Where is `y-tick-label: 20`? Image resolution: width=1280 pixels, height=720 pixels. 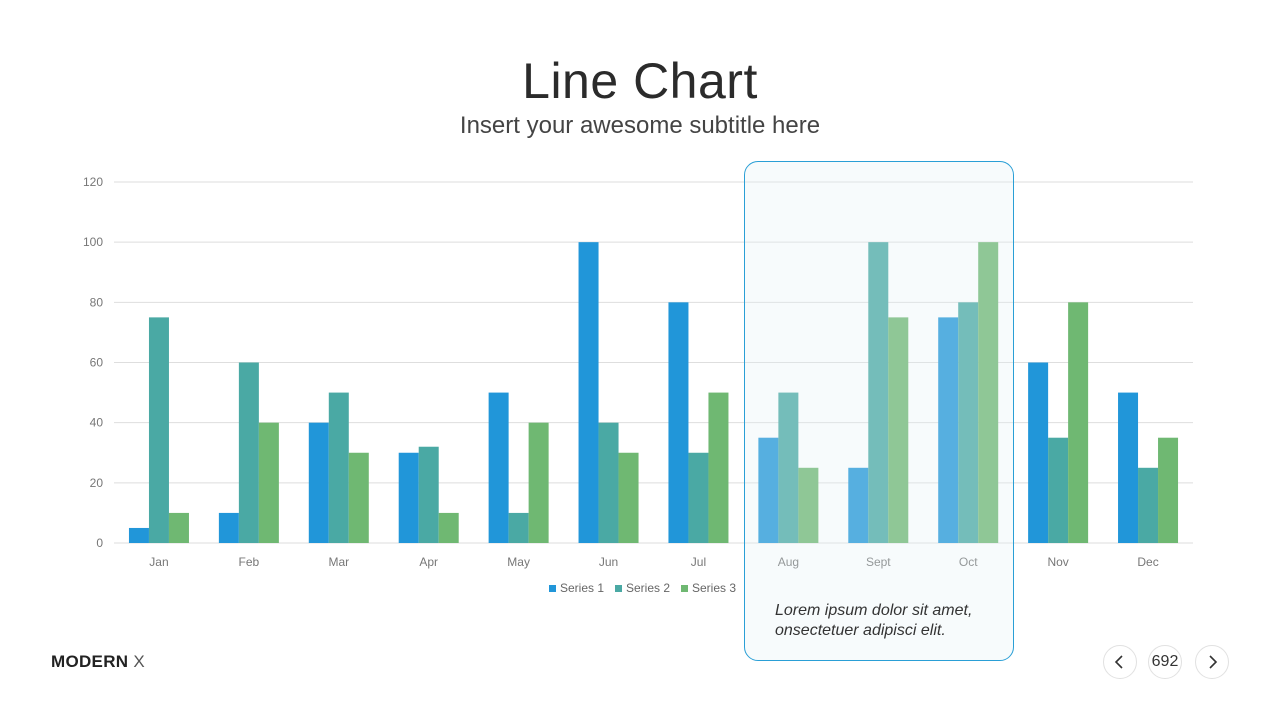 y-tick-label: 20 is located at coordinates (97, 483).